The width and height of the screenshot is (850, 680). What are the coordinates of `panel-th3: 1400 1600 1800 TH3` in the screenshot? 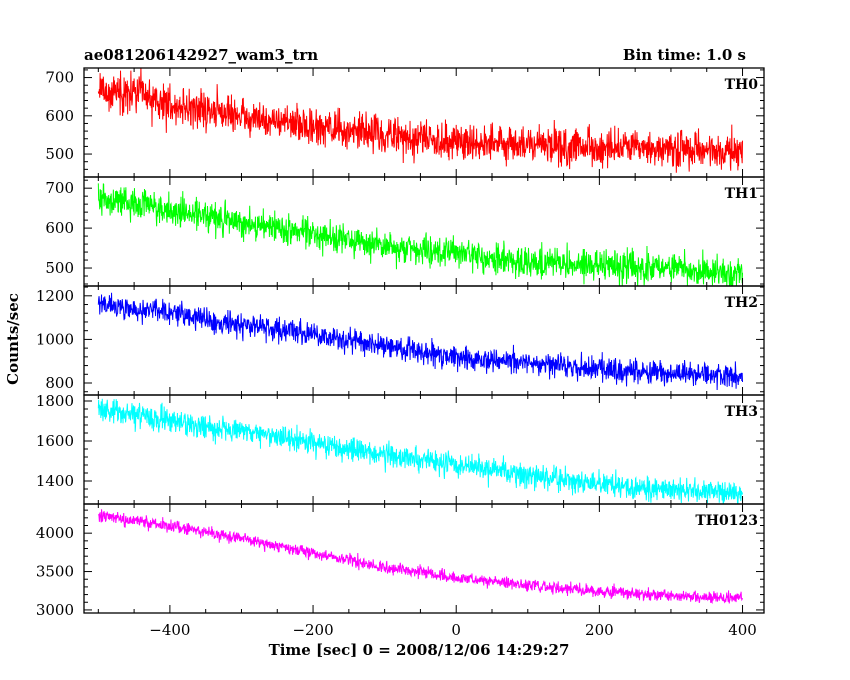 It's located at (400, 448).